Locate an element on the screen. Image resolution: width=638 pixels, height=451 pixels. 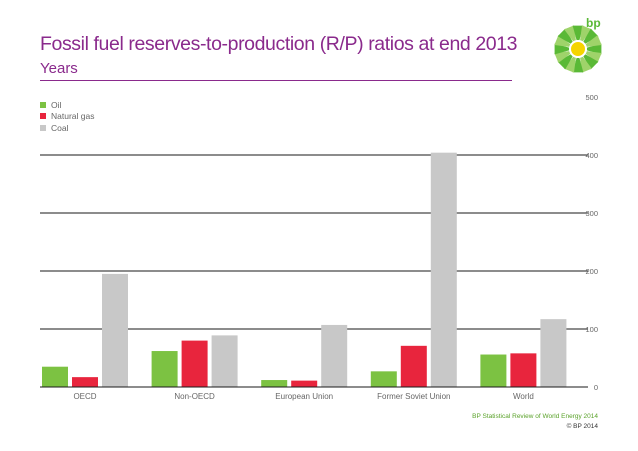
y-tick-label: 400 is located at coordinates (591, 155).